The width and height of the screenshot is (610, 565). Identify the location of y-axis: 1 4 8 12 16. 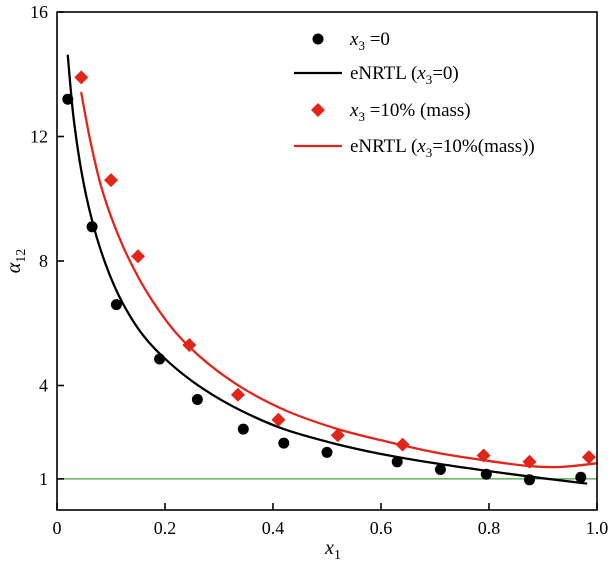
(47, 245).